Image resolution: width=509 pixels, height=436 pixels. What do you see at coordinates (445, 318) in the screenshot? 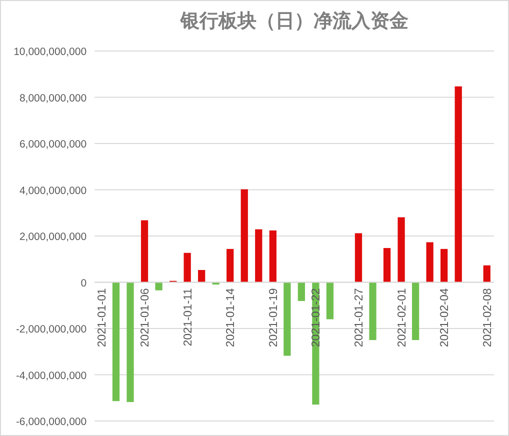
I see `x-tick-label: 2021-02-04` at bounding box center [445, 318].